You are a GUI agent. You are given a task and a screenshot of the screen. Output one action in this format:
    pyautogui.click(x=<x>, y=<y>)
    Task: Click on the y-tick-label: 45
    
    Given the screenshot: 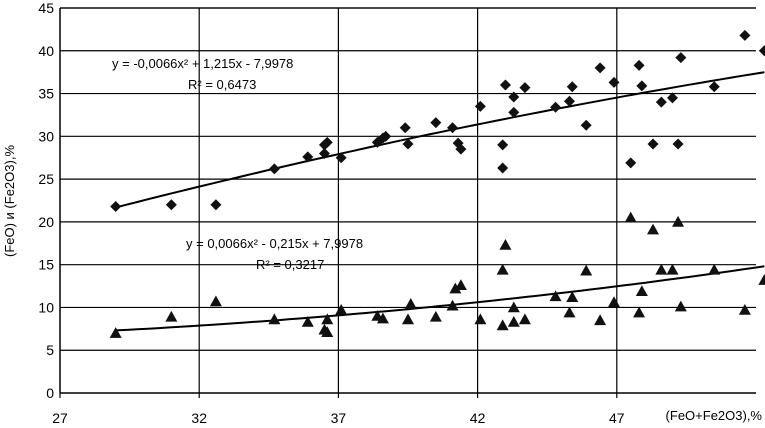 What is the action you would take?
    pyautogui.click(x=46, y=8)
    